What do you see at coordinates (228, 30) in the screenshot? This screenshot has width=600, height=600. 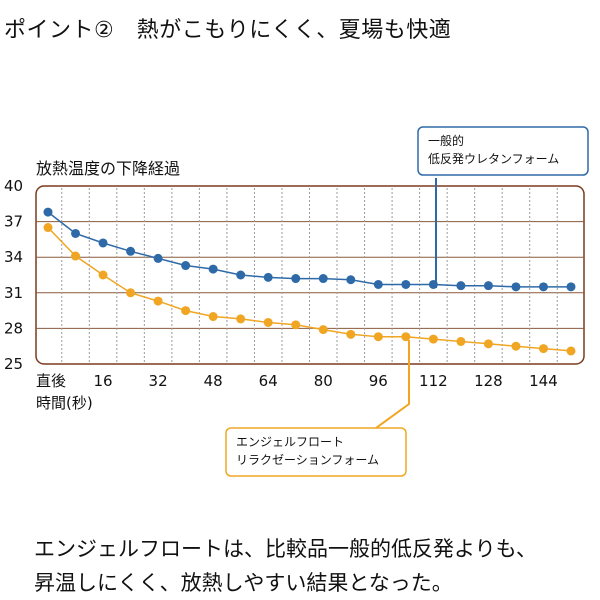 I see `page-title: ポイント② 熱がこもりにくく、夏場も快適` at bounding box center [228, 30].